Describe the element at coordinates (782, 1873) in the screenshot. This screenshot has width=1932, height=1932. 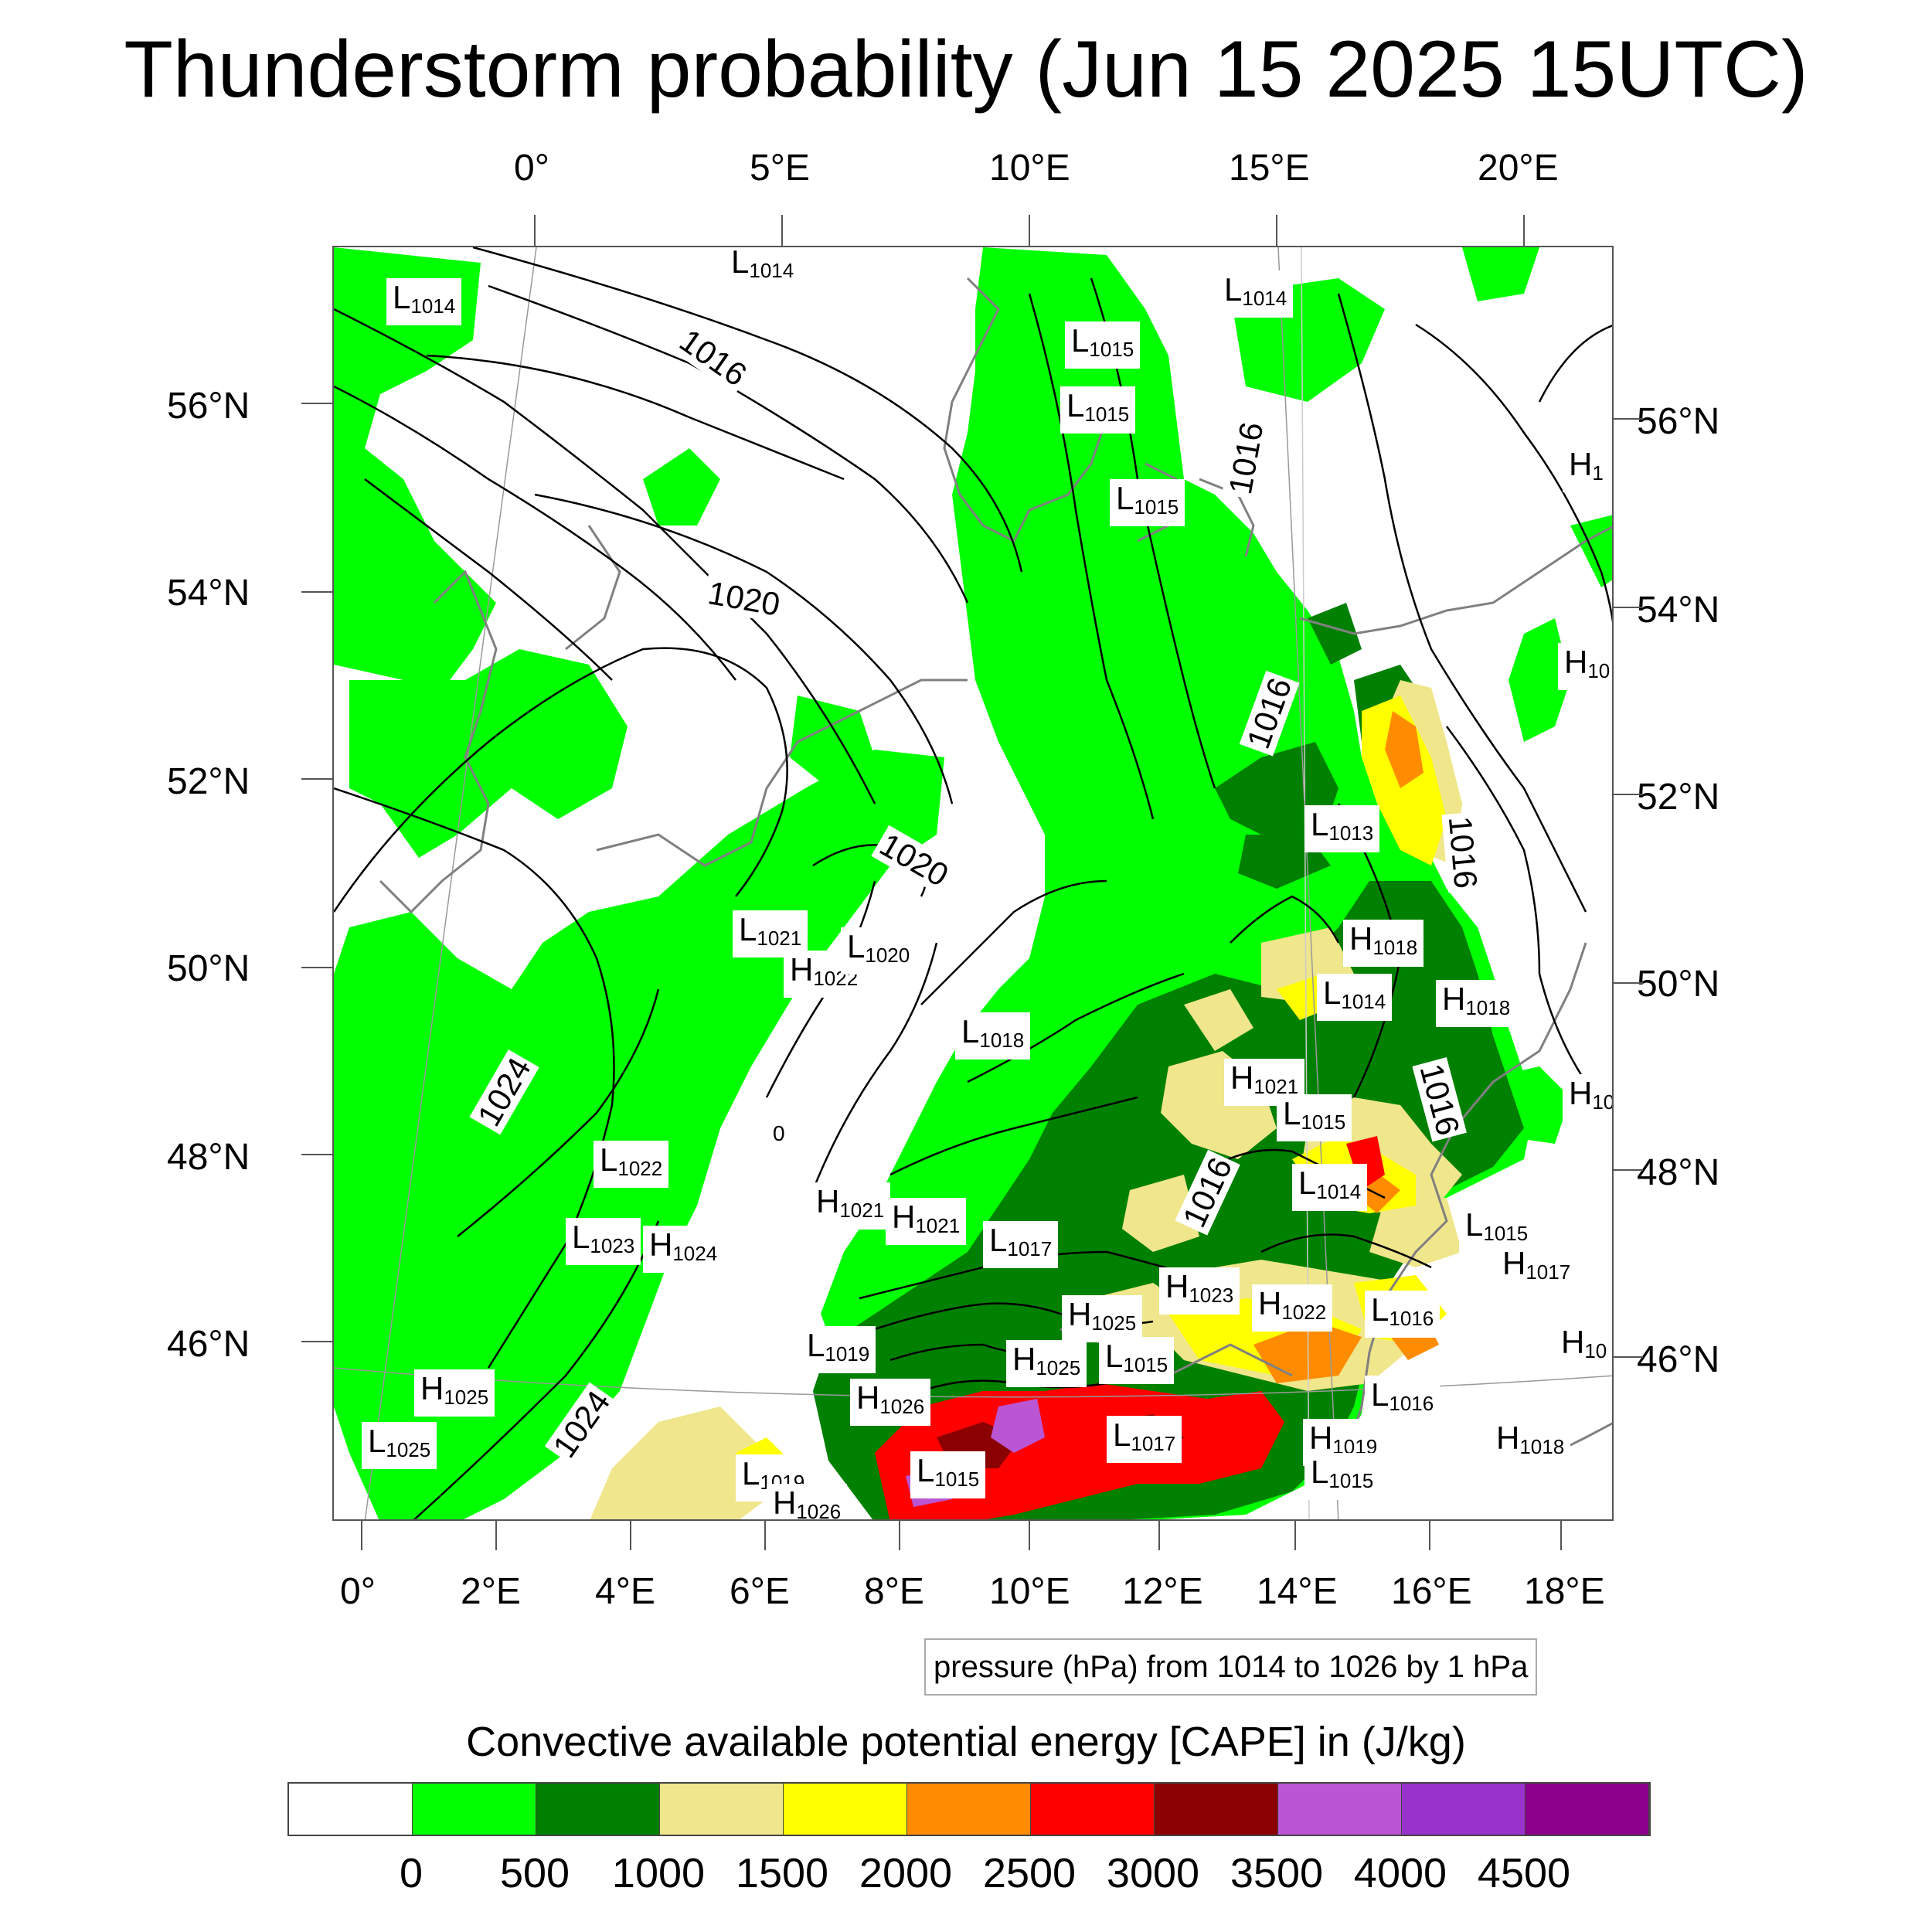
I see `colorbar-label: 1500` at that location.